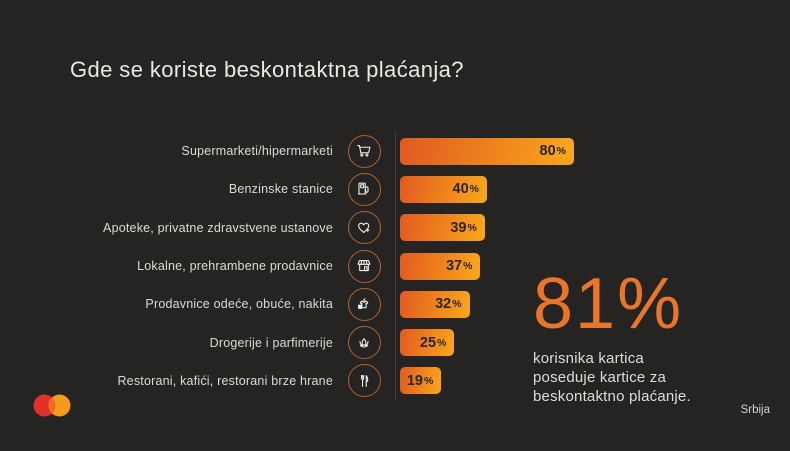  Describe the element at coordinates (364, 343) in the screenshot. I see `perfume-icon` at that location.